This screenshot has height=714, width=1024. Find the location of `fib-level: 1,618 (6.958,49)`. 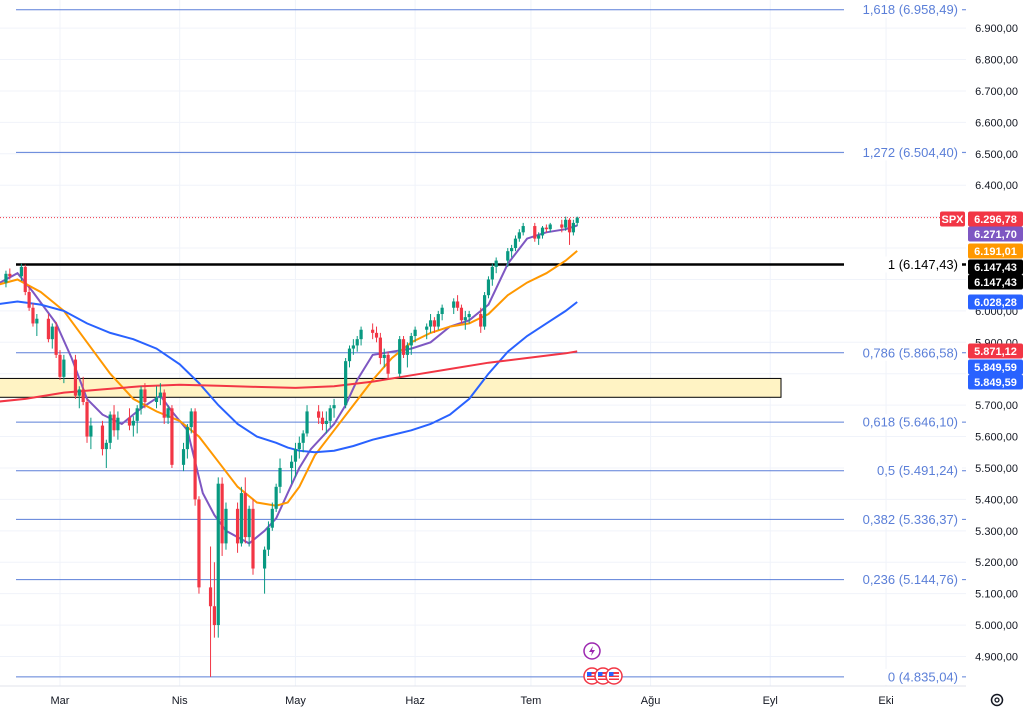

fib-level: 1,618 (6.958,49) is located at coordinates (491, 9).